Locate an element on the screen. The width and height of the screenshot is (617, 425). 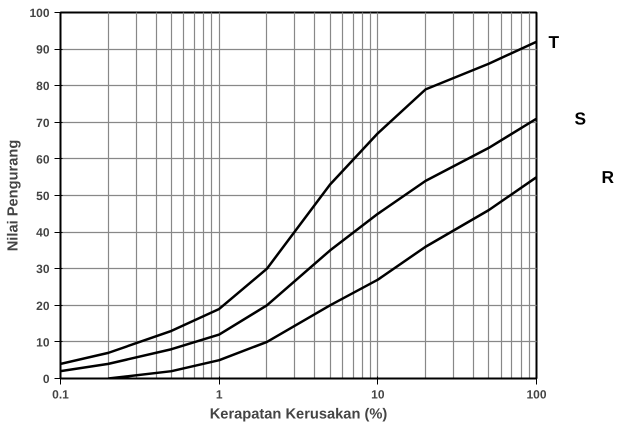
x-tick-label: 1 is located at coordinates (219, 395).